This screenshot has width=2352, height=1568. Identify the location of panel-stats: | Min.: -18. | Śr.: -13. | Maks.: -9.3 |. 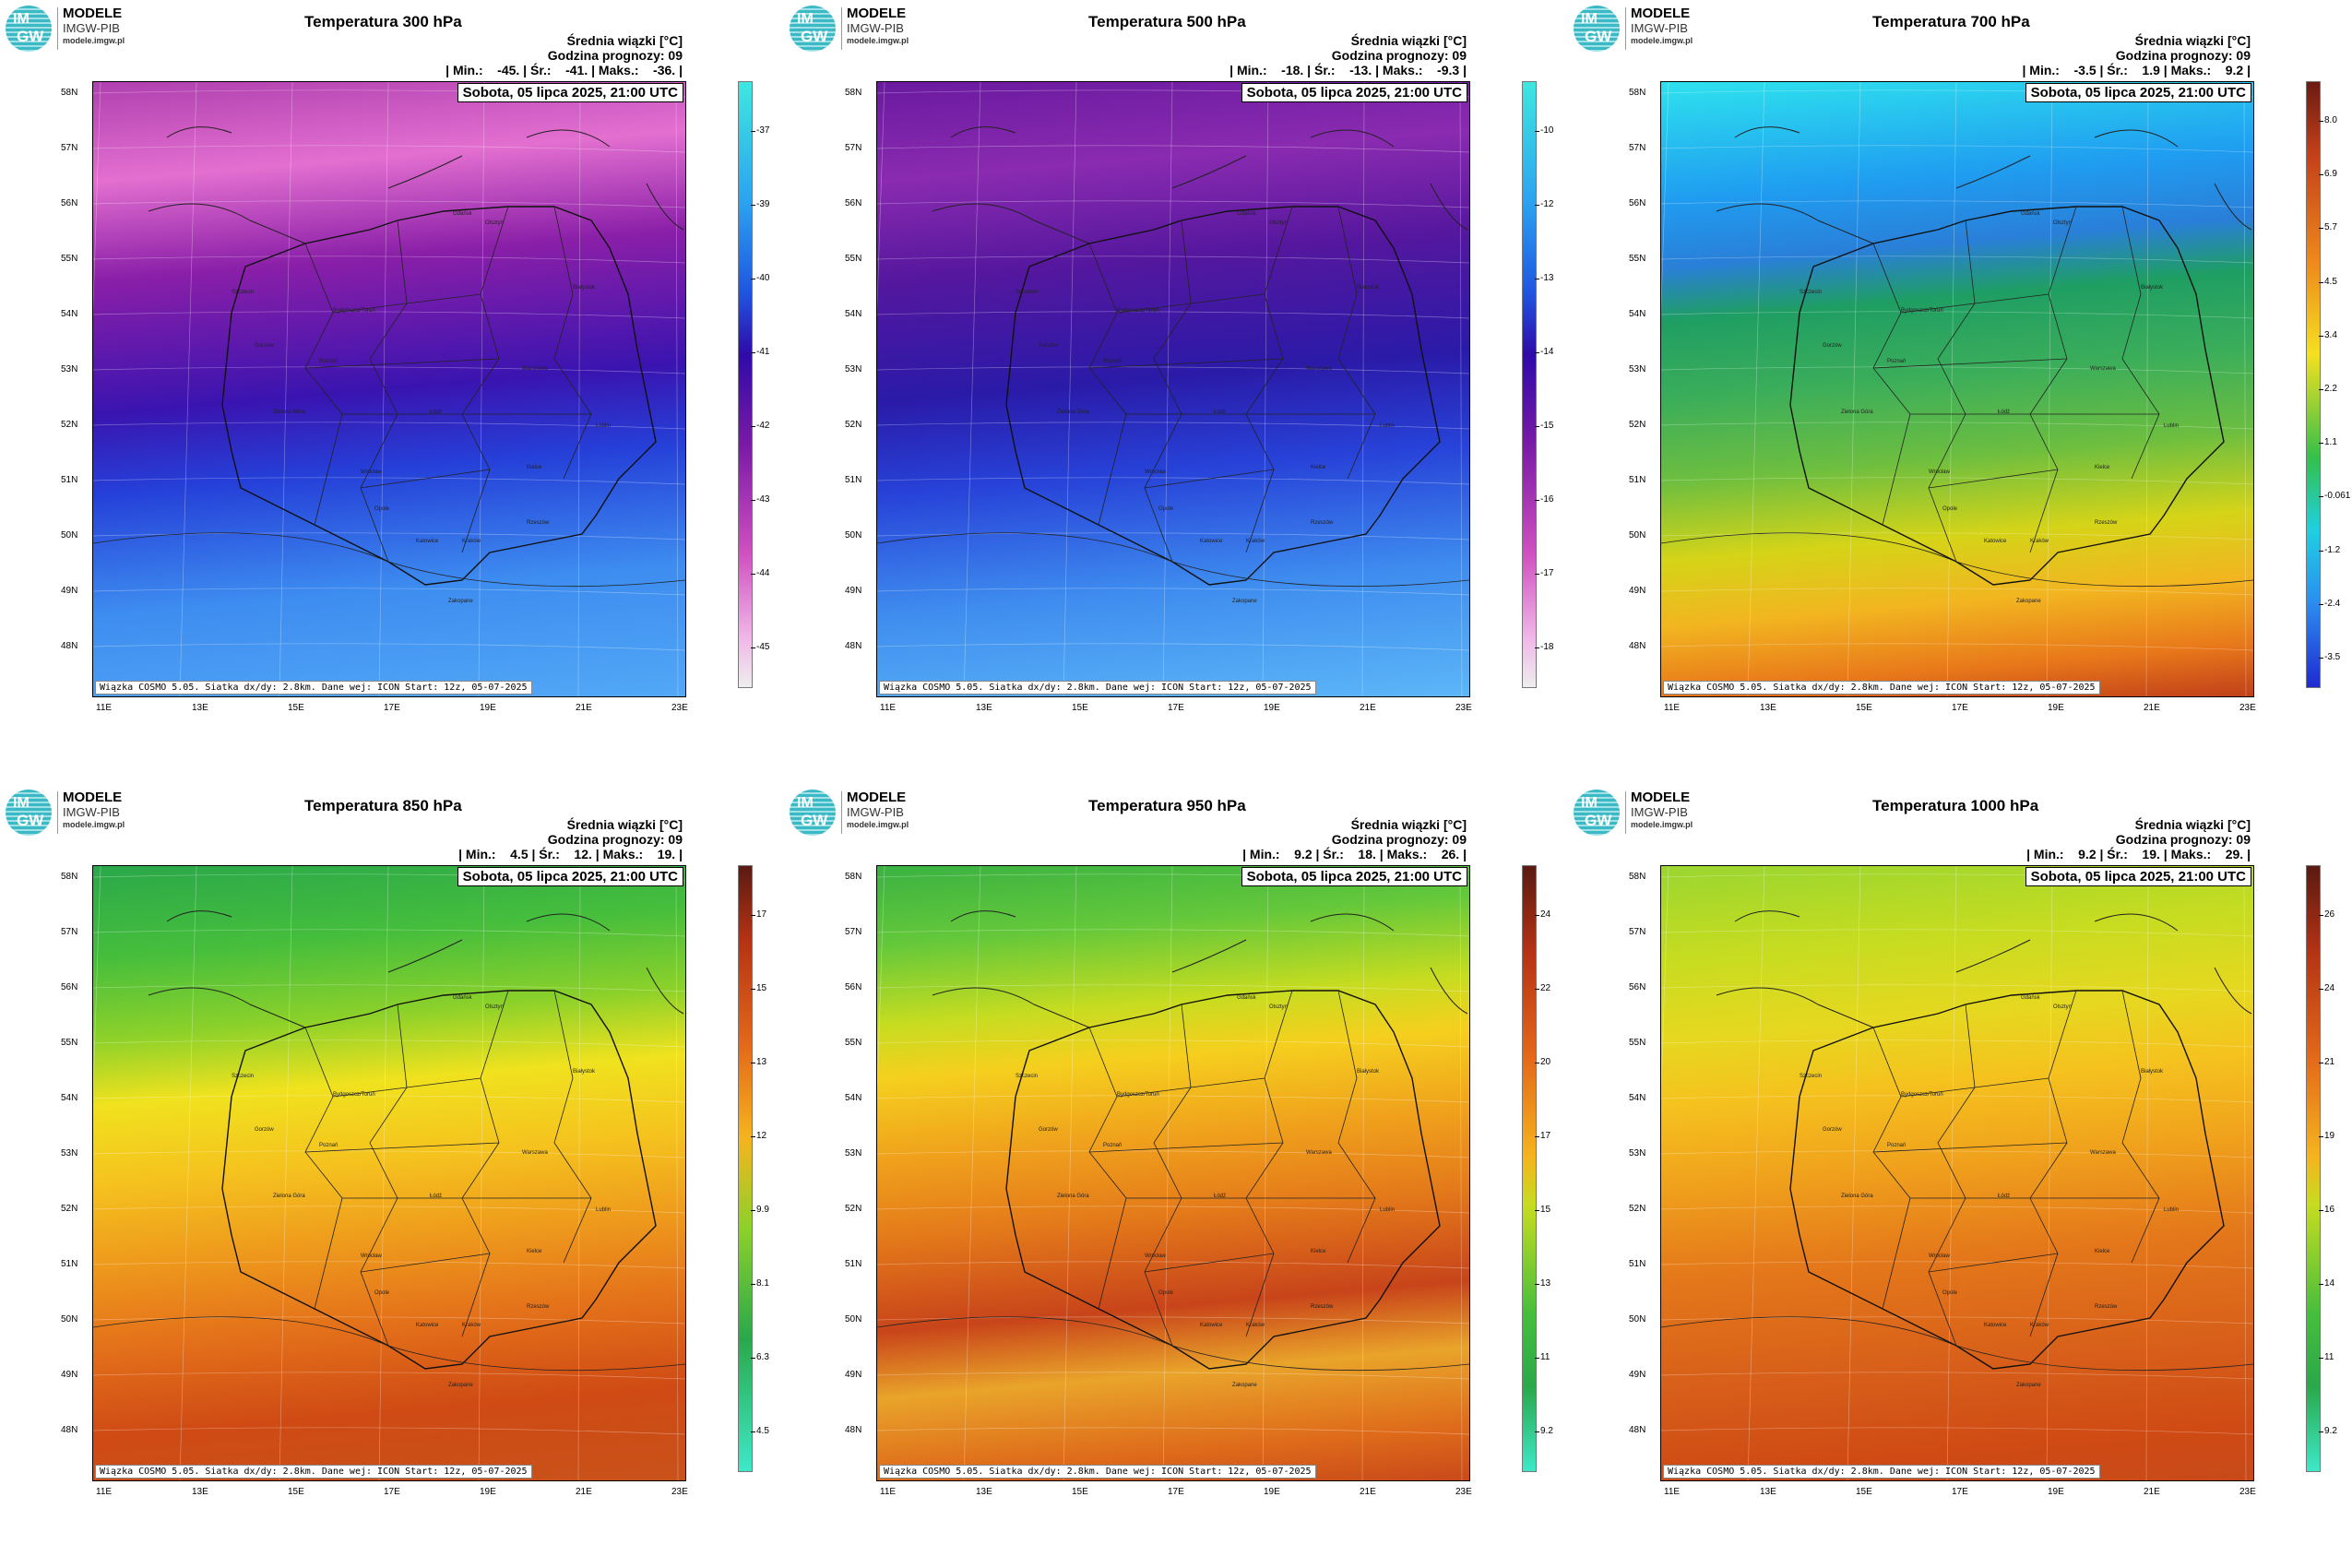
(1348, 70).